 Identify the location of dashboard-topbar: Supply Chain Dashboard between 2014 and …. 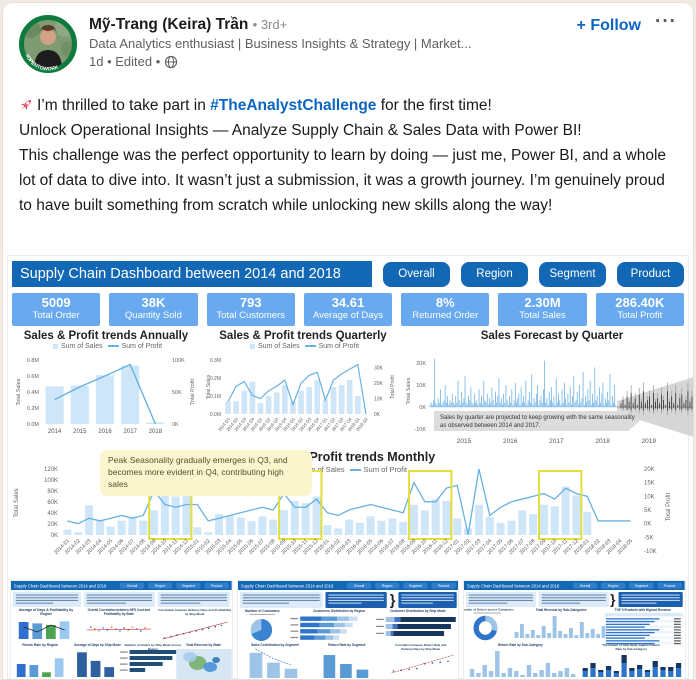
(348, 274).